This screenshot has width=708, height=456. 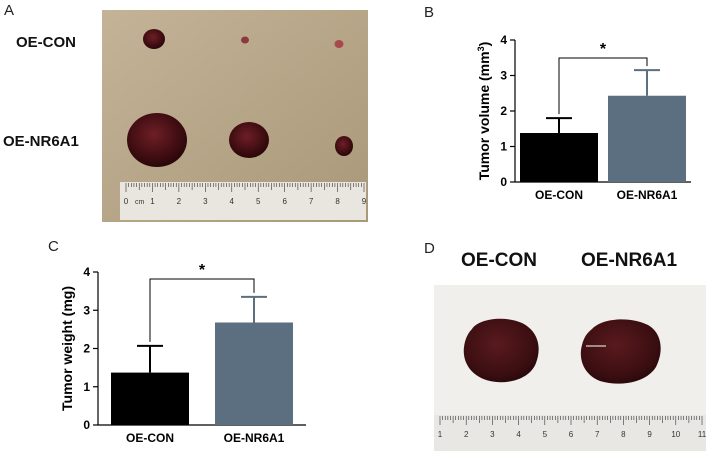 What do you see at coordinates (205, 201) in the screenshot?
I see `ruler-a-label-3: 3` at bounding box center [205, 201].